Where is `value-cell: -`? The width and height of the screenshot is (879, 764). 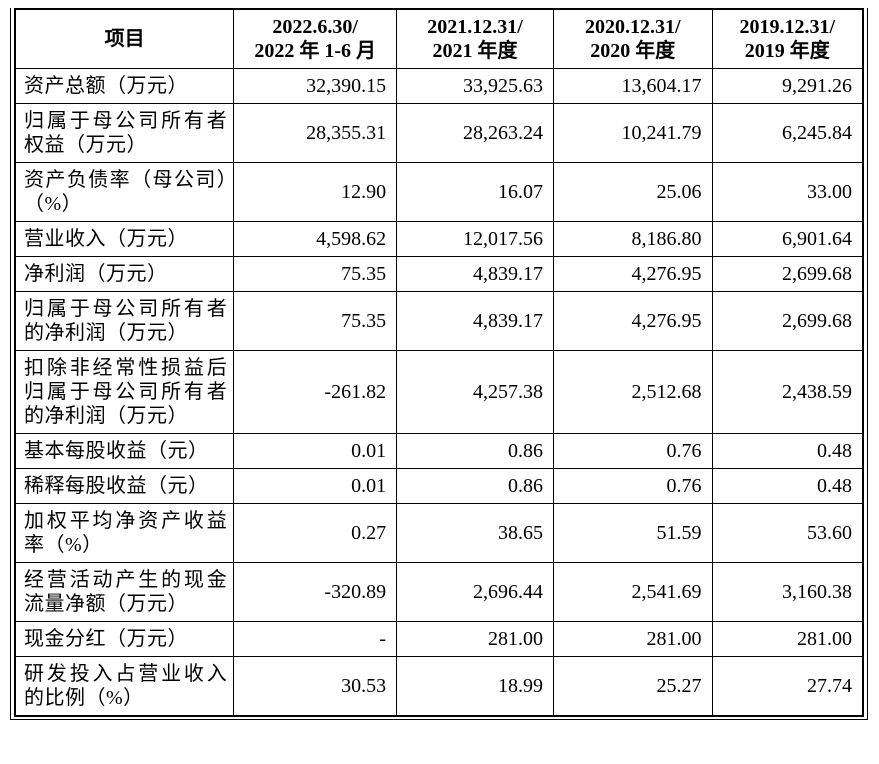 value-cell: - is located at coordinates (315, 639).